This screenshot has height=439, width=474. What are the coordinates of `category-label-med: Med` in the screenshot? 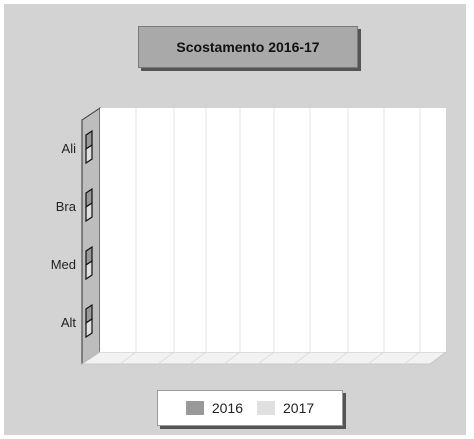 It's located at (63, 264).